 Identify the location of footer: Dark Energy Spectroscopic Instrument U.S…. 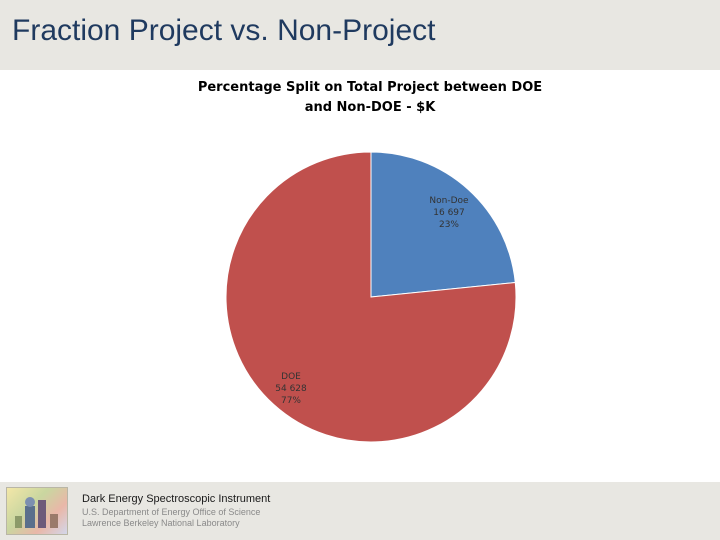
(360, 511).